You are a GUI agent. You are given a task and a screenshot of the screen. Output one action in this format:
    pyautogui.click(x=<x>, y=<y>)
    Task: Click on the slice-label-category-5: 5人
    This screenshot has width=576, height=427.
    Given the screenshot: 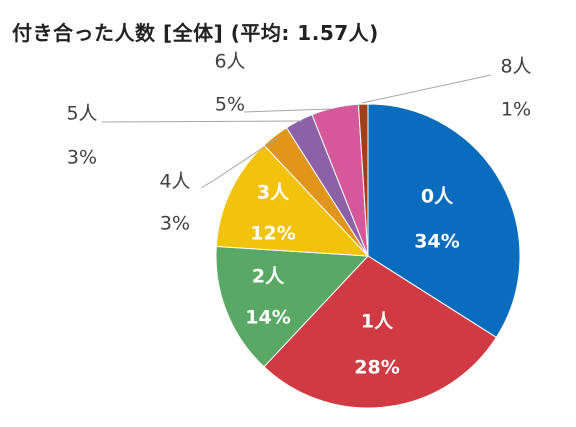 What is the action you would take?
    pyautogui.click(x=81, y=114)
    